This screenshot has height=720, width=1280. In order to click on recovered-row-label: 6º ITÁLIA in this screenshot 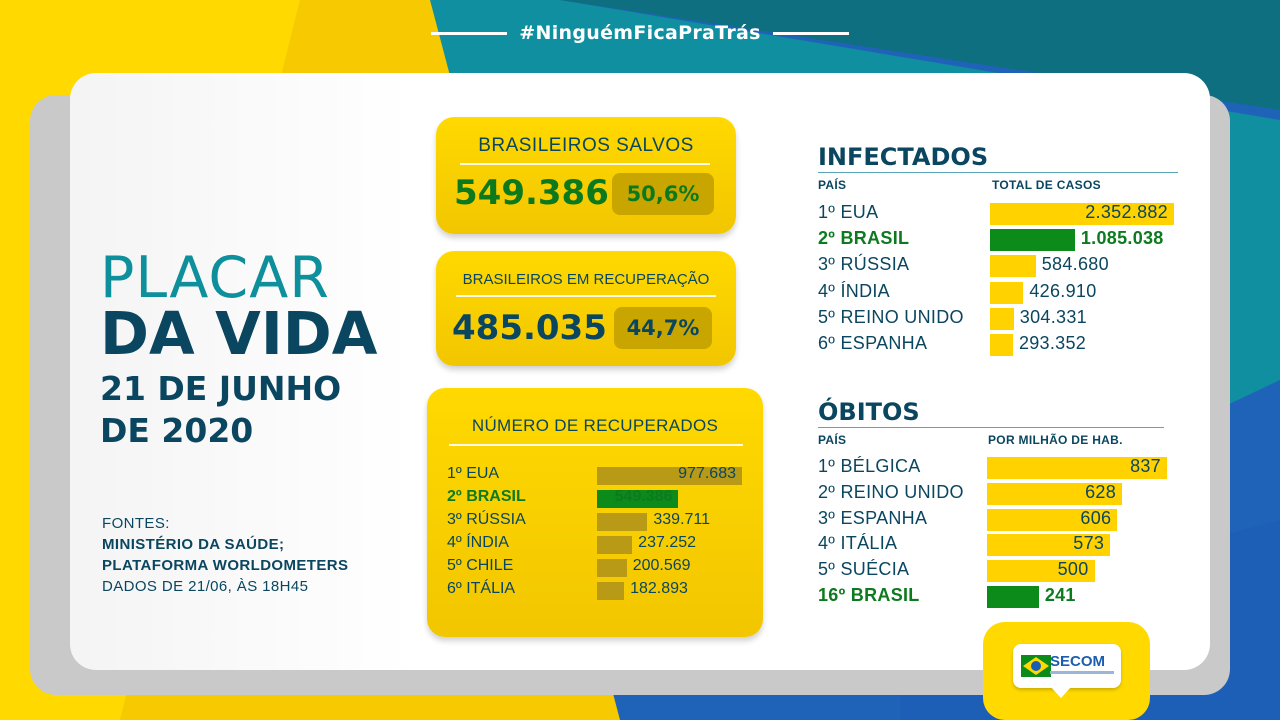, I will do `click(481, 588)`.